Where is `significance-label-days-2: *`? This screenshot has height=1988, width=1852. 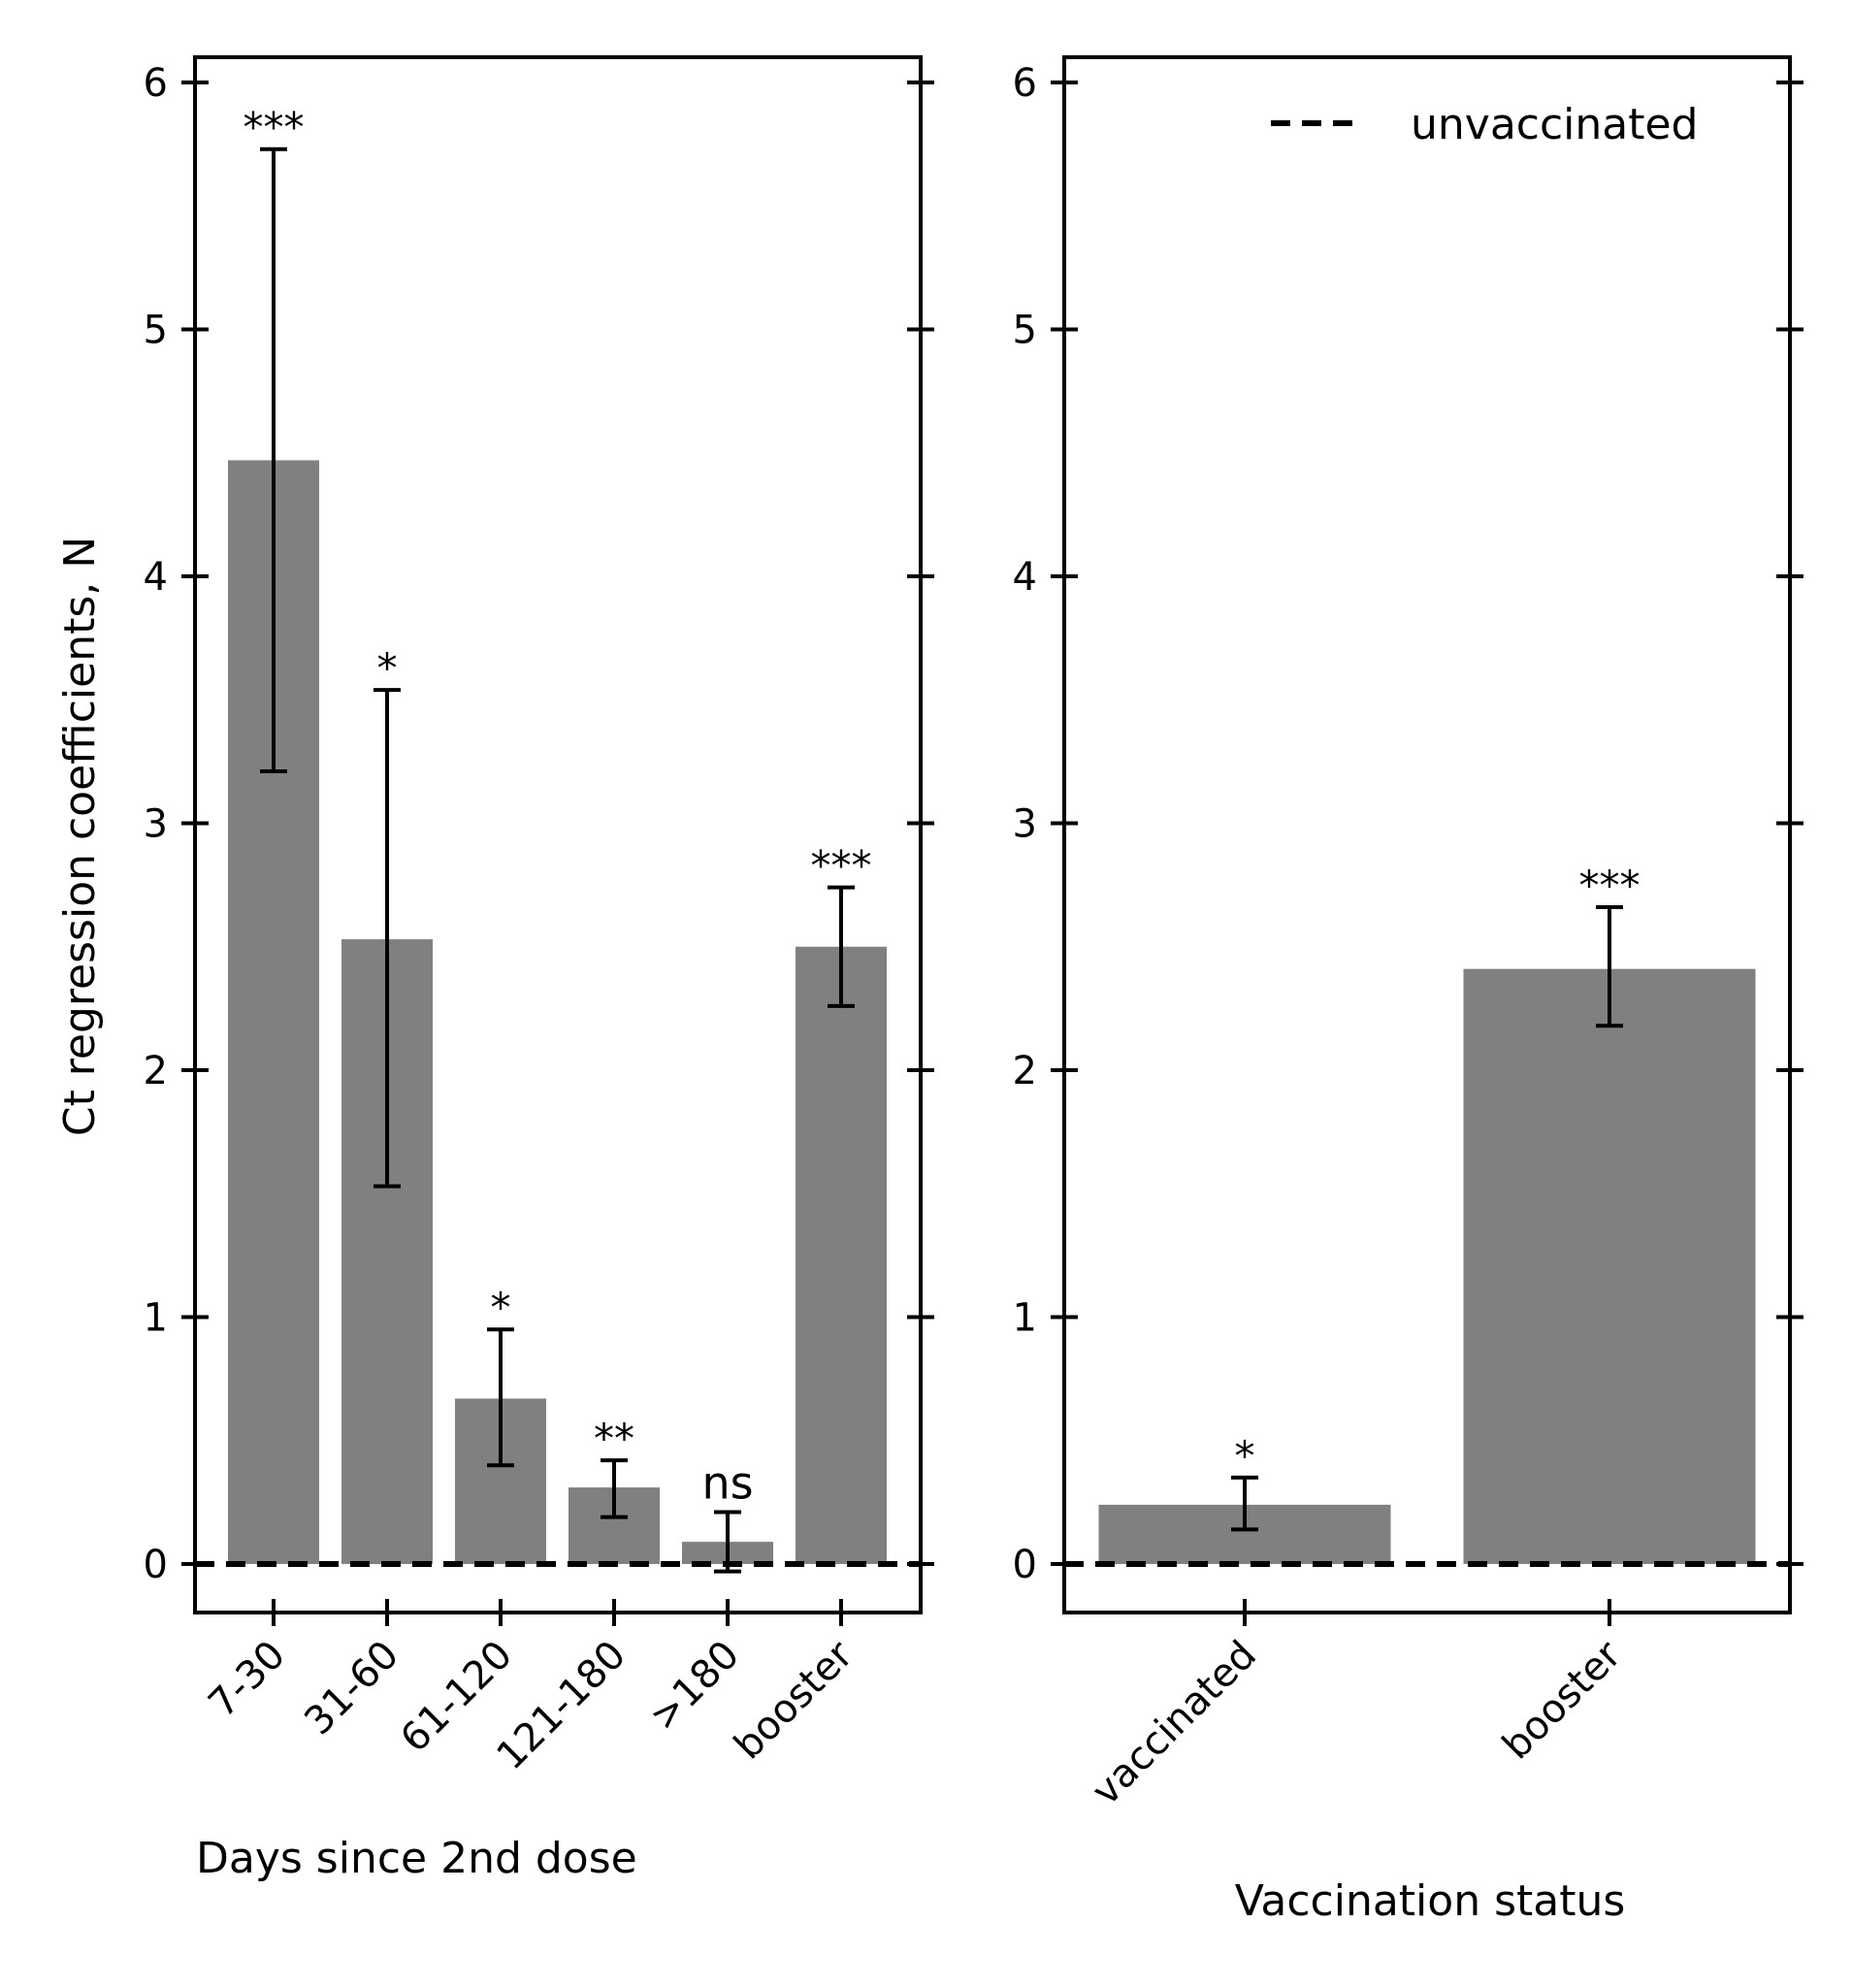 significance-label-days-2: * is located at coordinates (501, 1307).